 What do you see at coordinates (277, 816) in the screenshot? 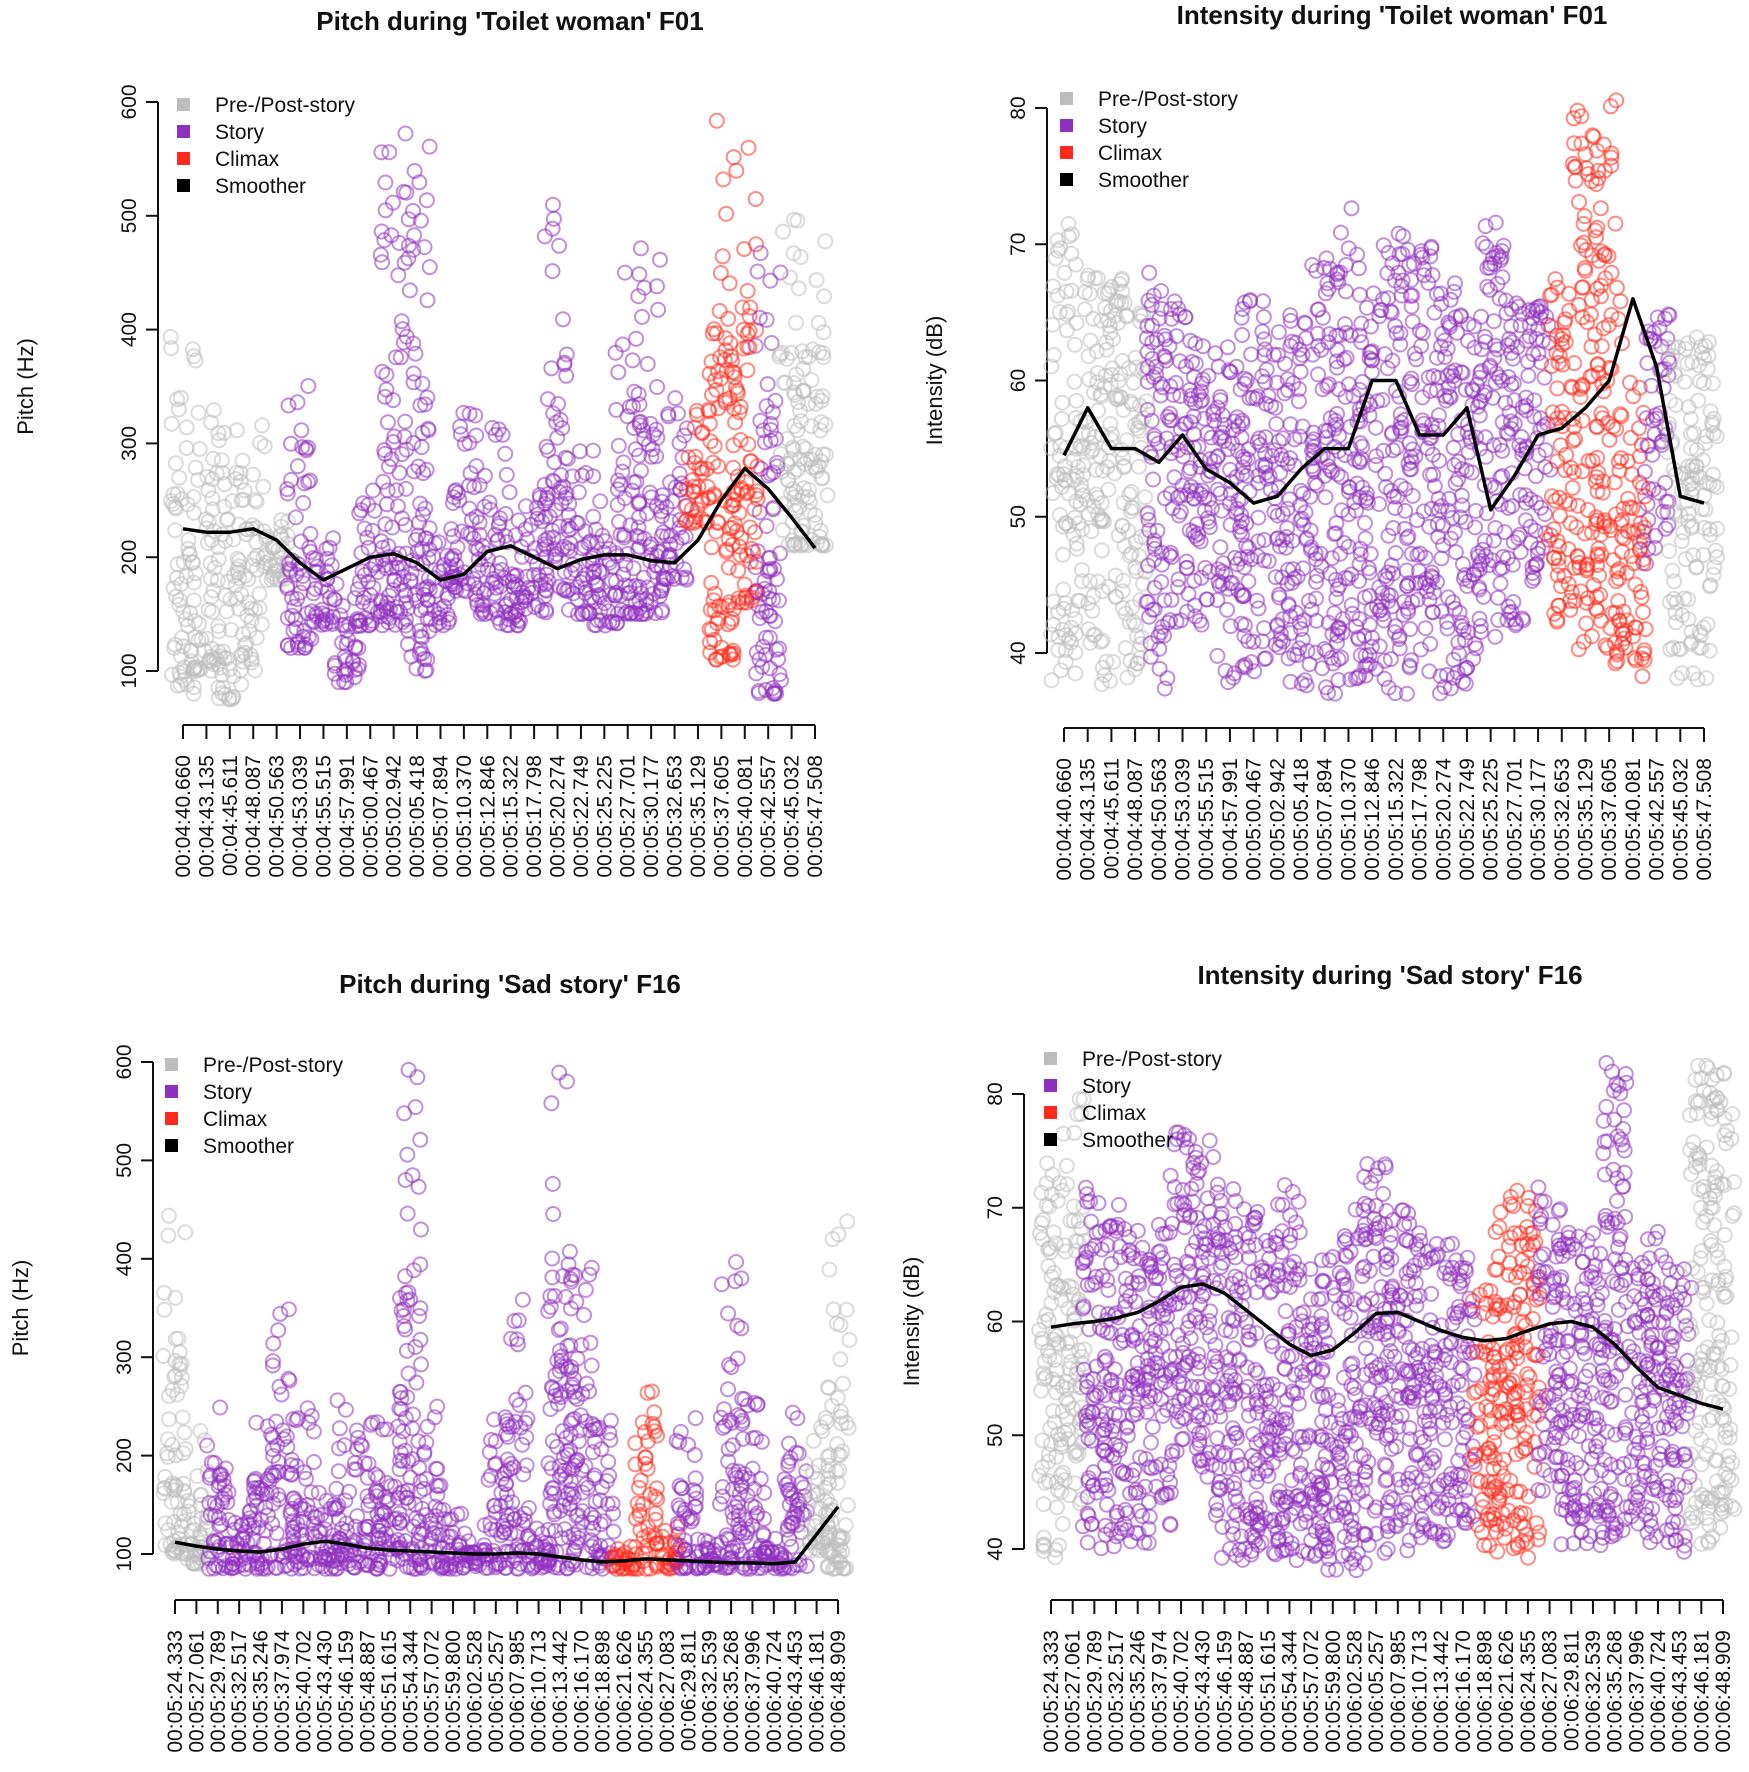
I see `x-tick-label: 00:04:50.563` at bounding box center [277, 816].